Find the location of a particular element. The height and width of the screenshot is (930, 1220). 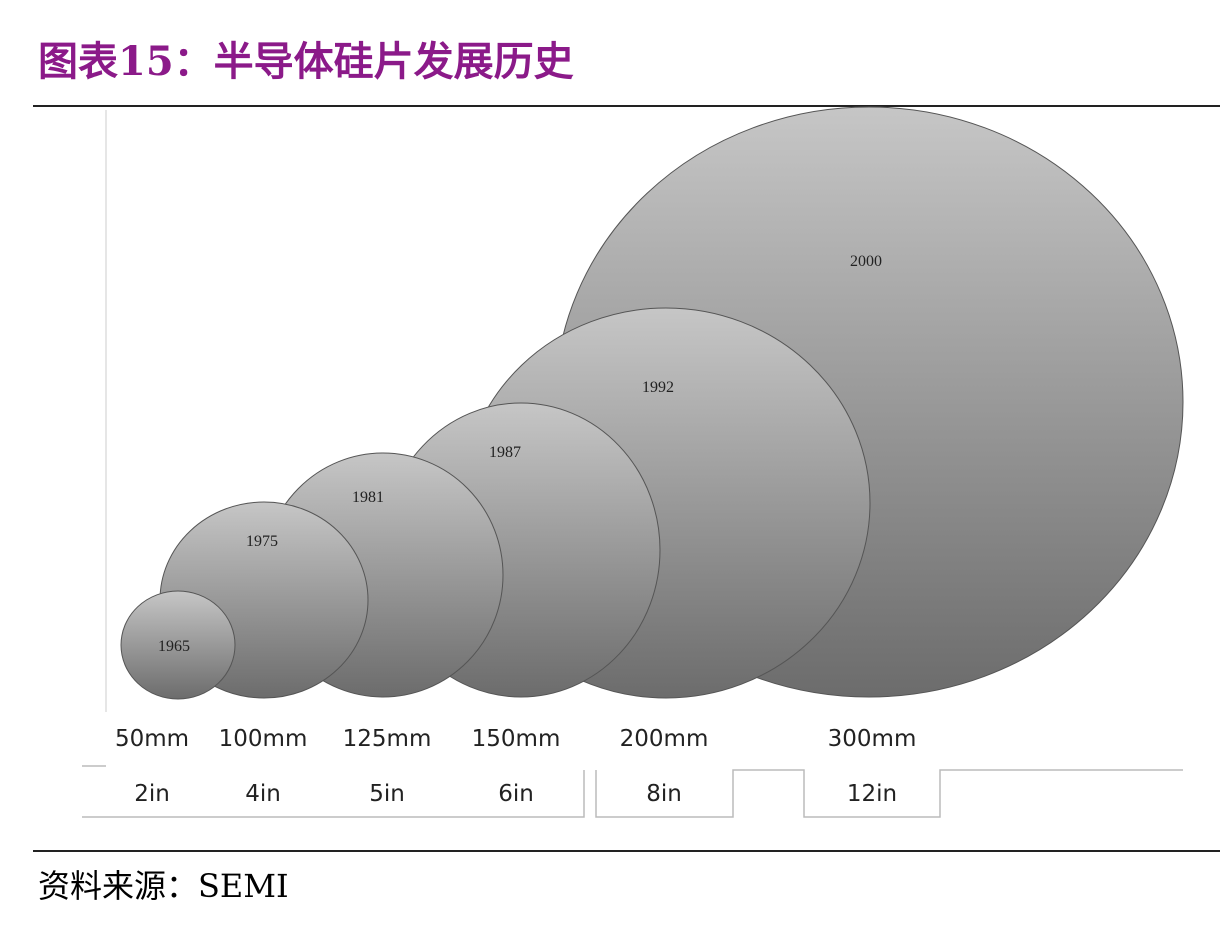

wafer: 1965 is located at coordinates (178, 645).